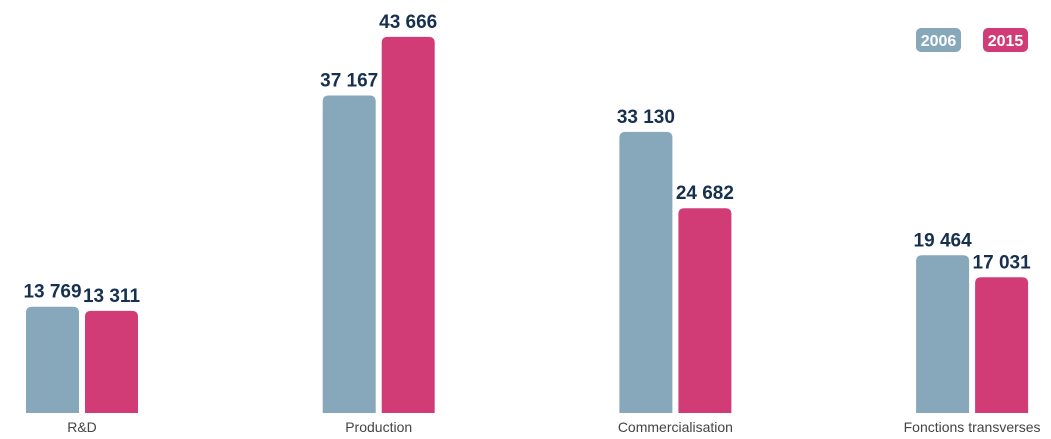 The width and height of the screenshot is (1051, 439). Describe the element at coordinates (943, 240) in the screenshot. I see `value-label: 19 464` at that location.